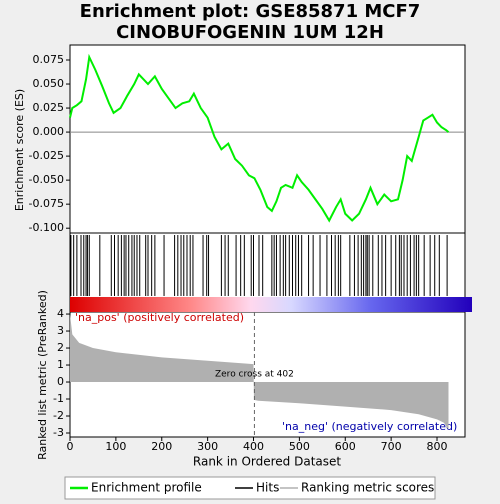  I want to click on x-tick-label: 800, so click(437, 446).